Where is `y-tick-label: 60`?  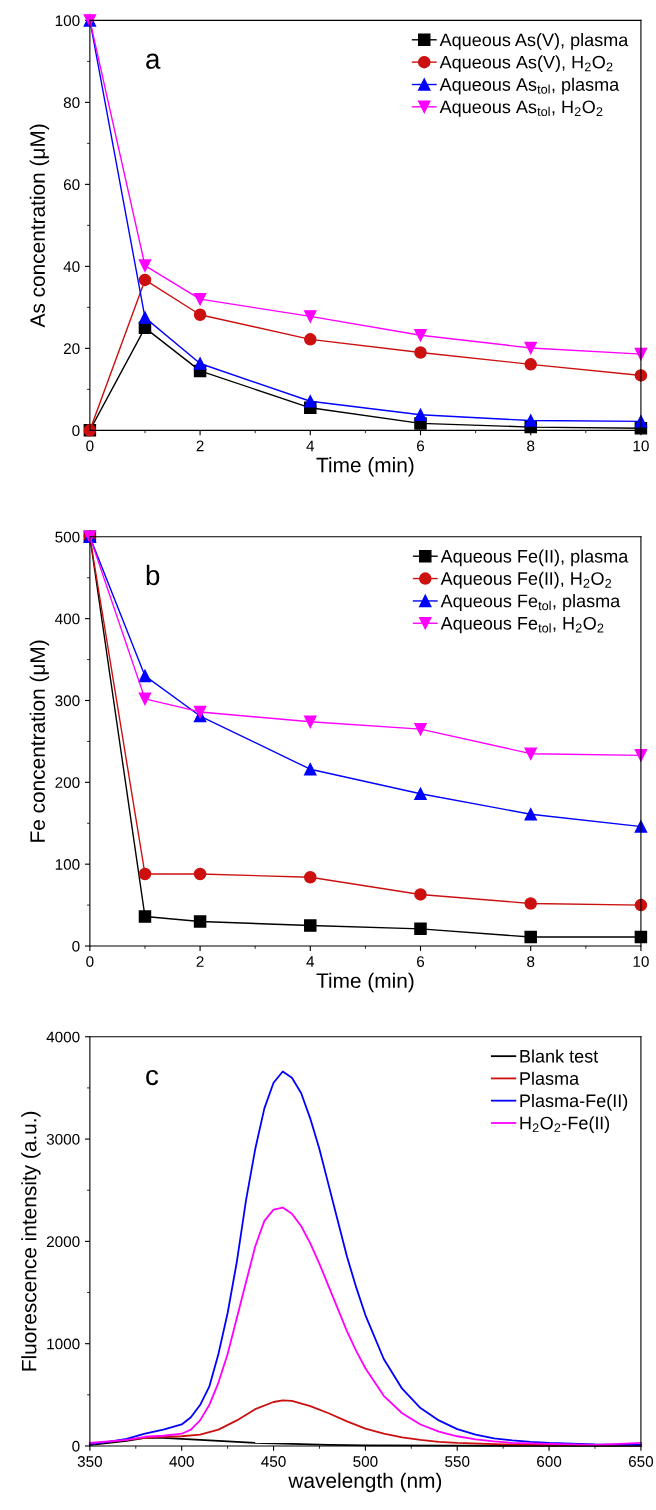
y-tick-label: 60 is located at coordinates (71, 185).